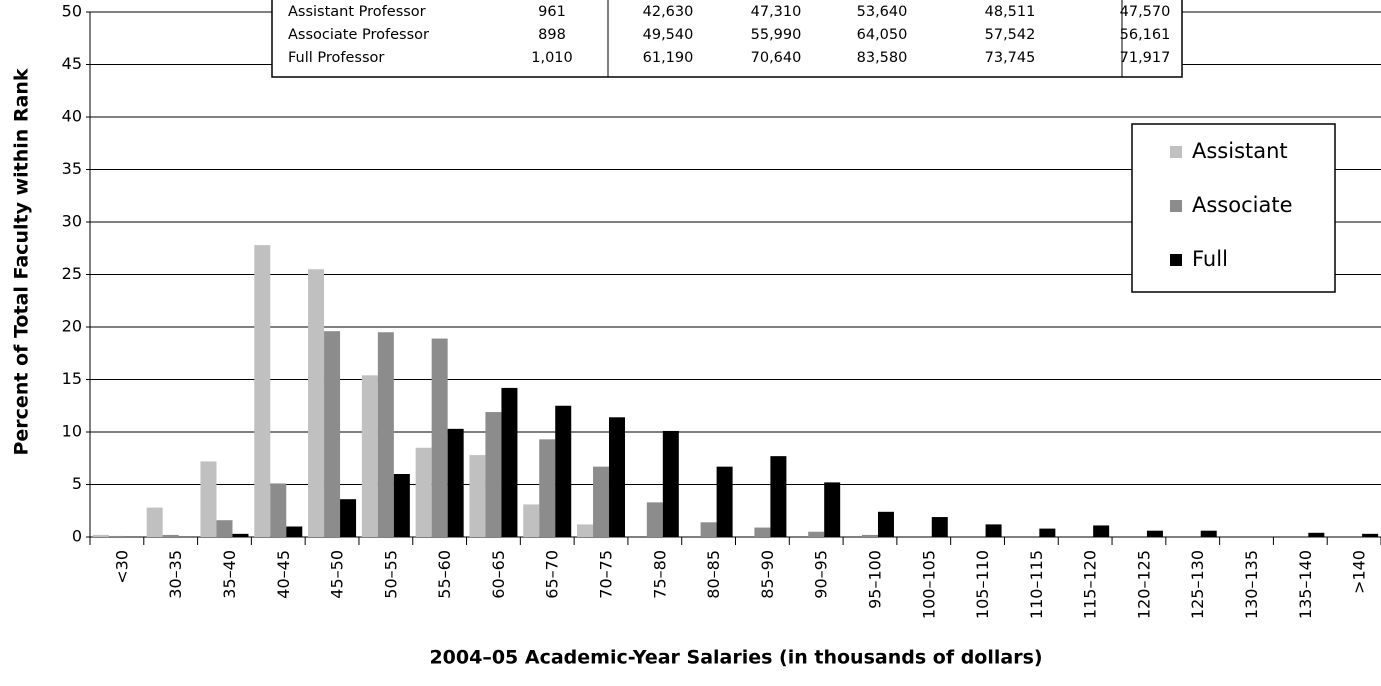 This screenshot has height=686, width=1381. I want to click on table-cell: 71,917, so click(1145, 58).